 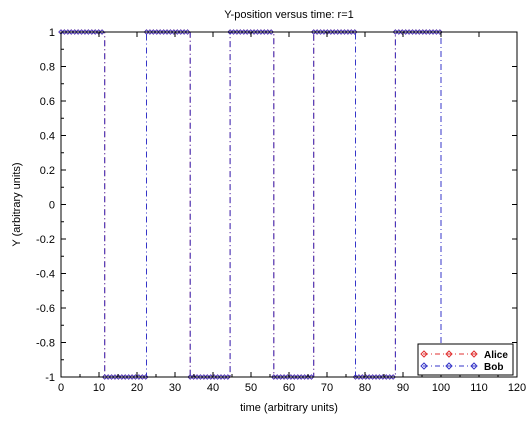 I want to click on x-tick-label: 60, so click(x=289, y=388).